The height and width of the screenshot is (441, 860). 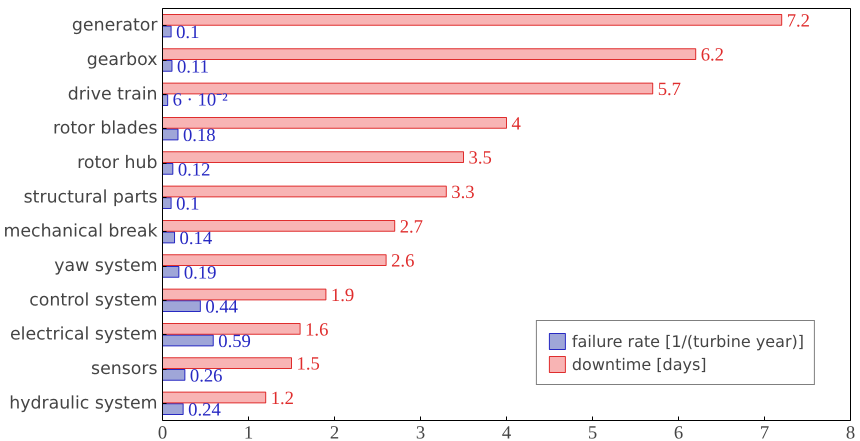 I want to click on y-tick-label: hydraulic system, so click(x=83, y=403).